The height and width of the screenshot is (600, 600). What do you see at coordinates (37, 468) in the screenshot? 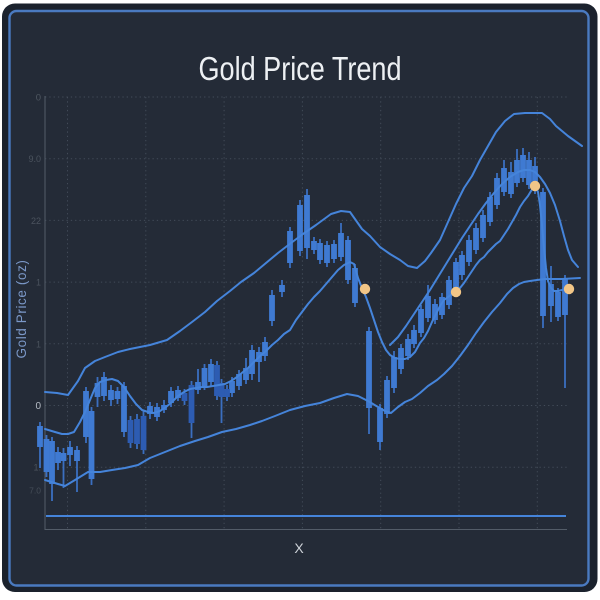
I see `svg-text: 1.` at bounding box center [37, 468].